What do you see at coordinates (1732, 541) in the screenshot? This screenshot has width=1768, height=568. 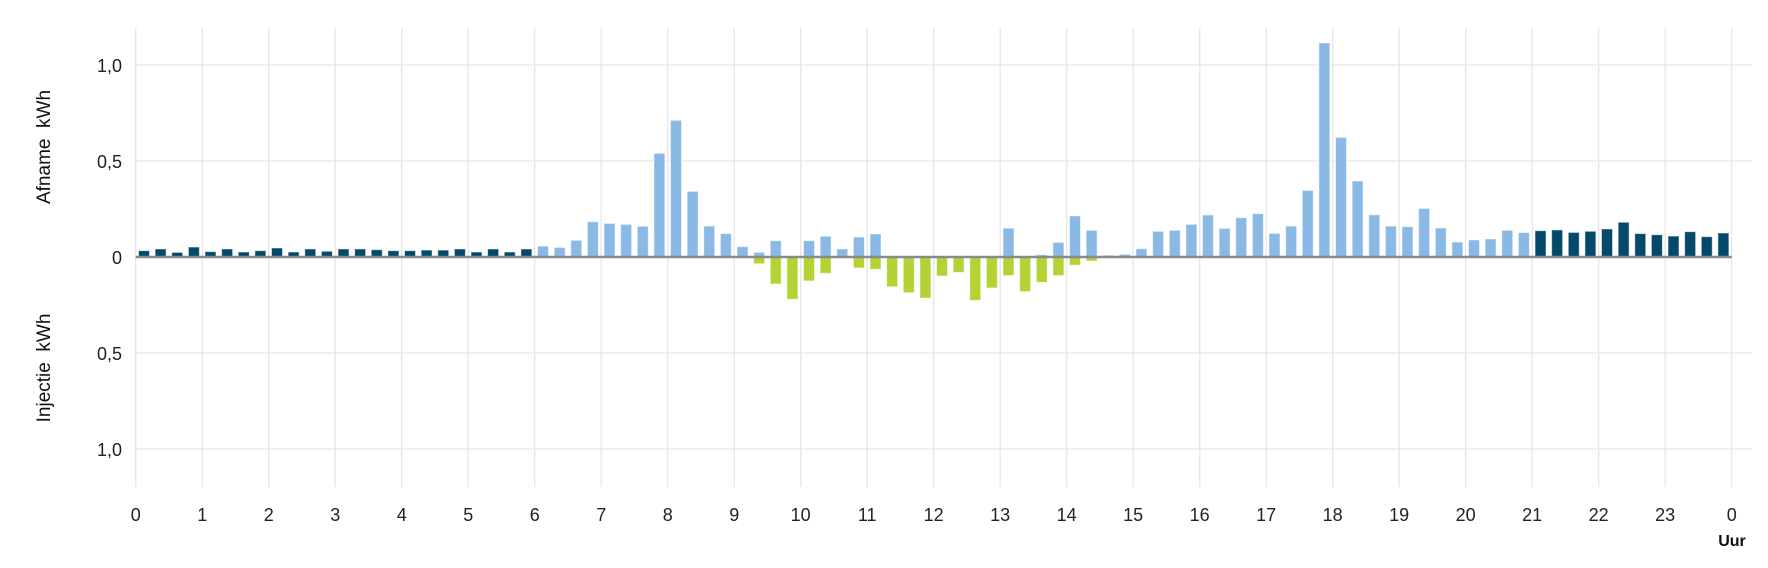 I see `x-axis-label: Uur` at bounding box center [1732, 541].